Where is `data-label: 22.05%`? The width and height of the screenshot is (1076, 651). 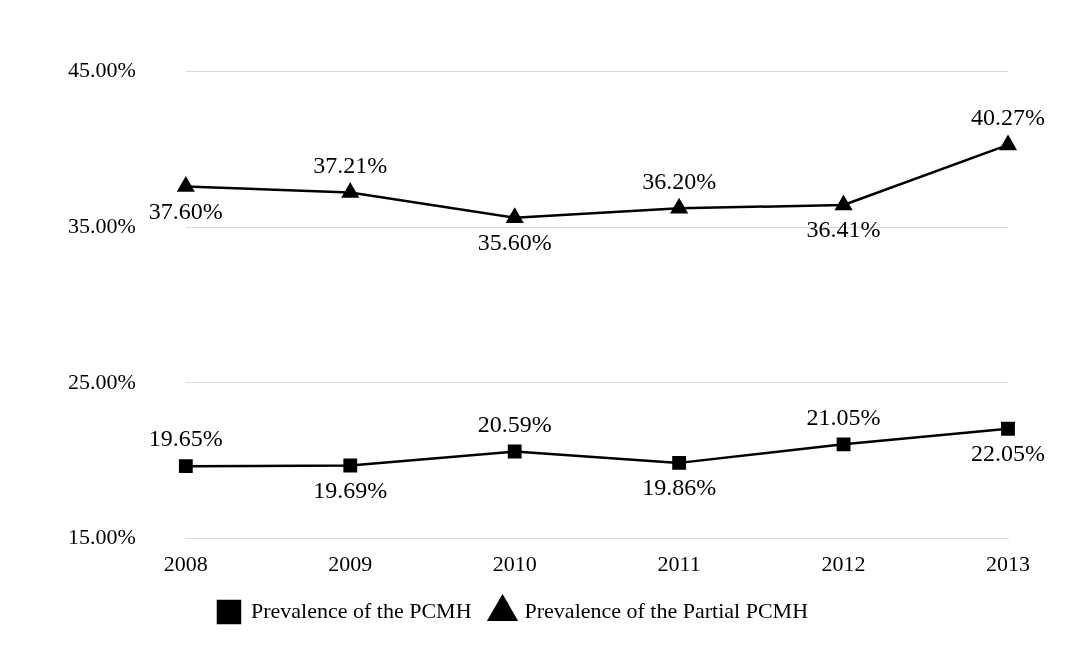 data-label: 22.05% is located at coordinates (1008, 453).